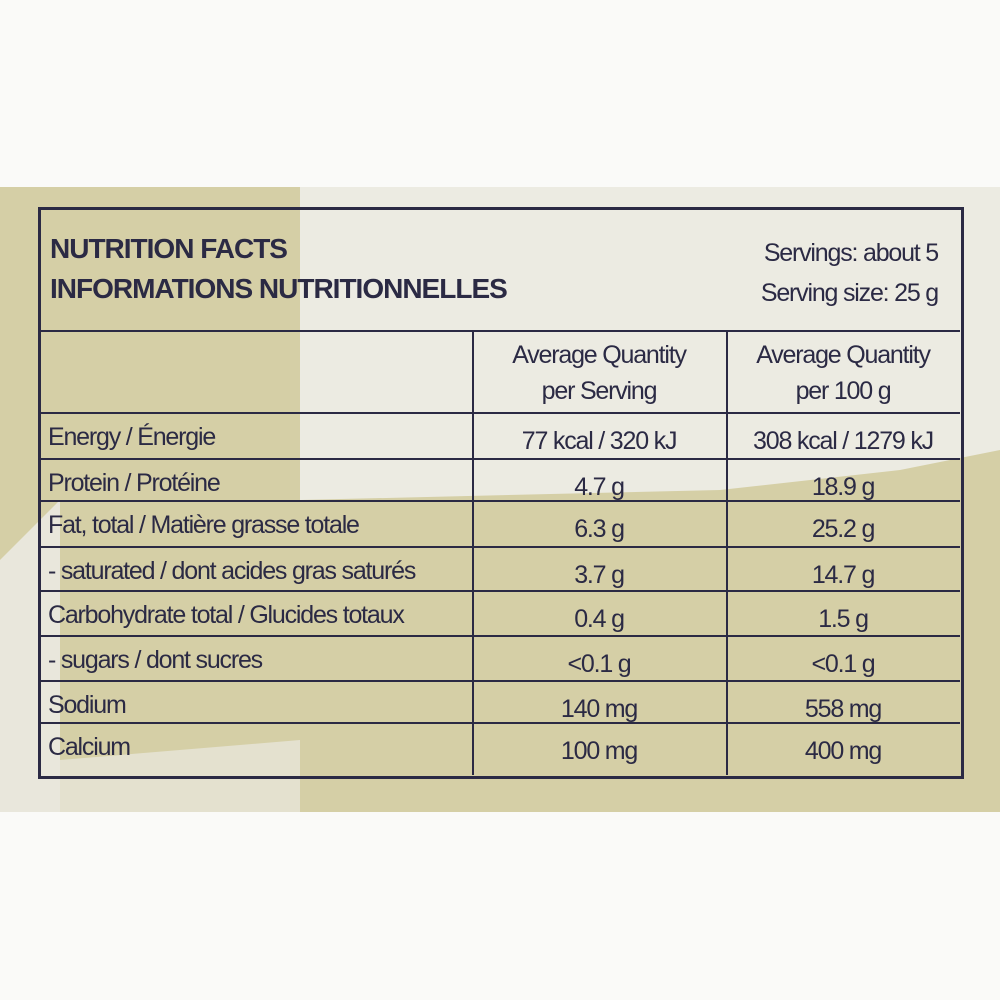 This screenshot has height=1000, width=1000. I want to click on column-header: per 100 g, so click(843, 391).